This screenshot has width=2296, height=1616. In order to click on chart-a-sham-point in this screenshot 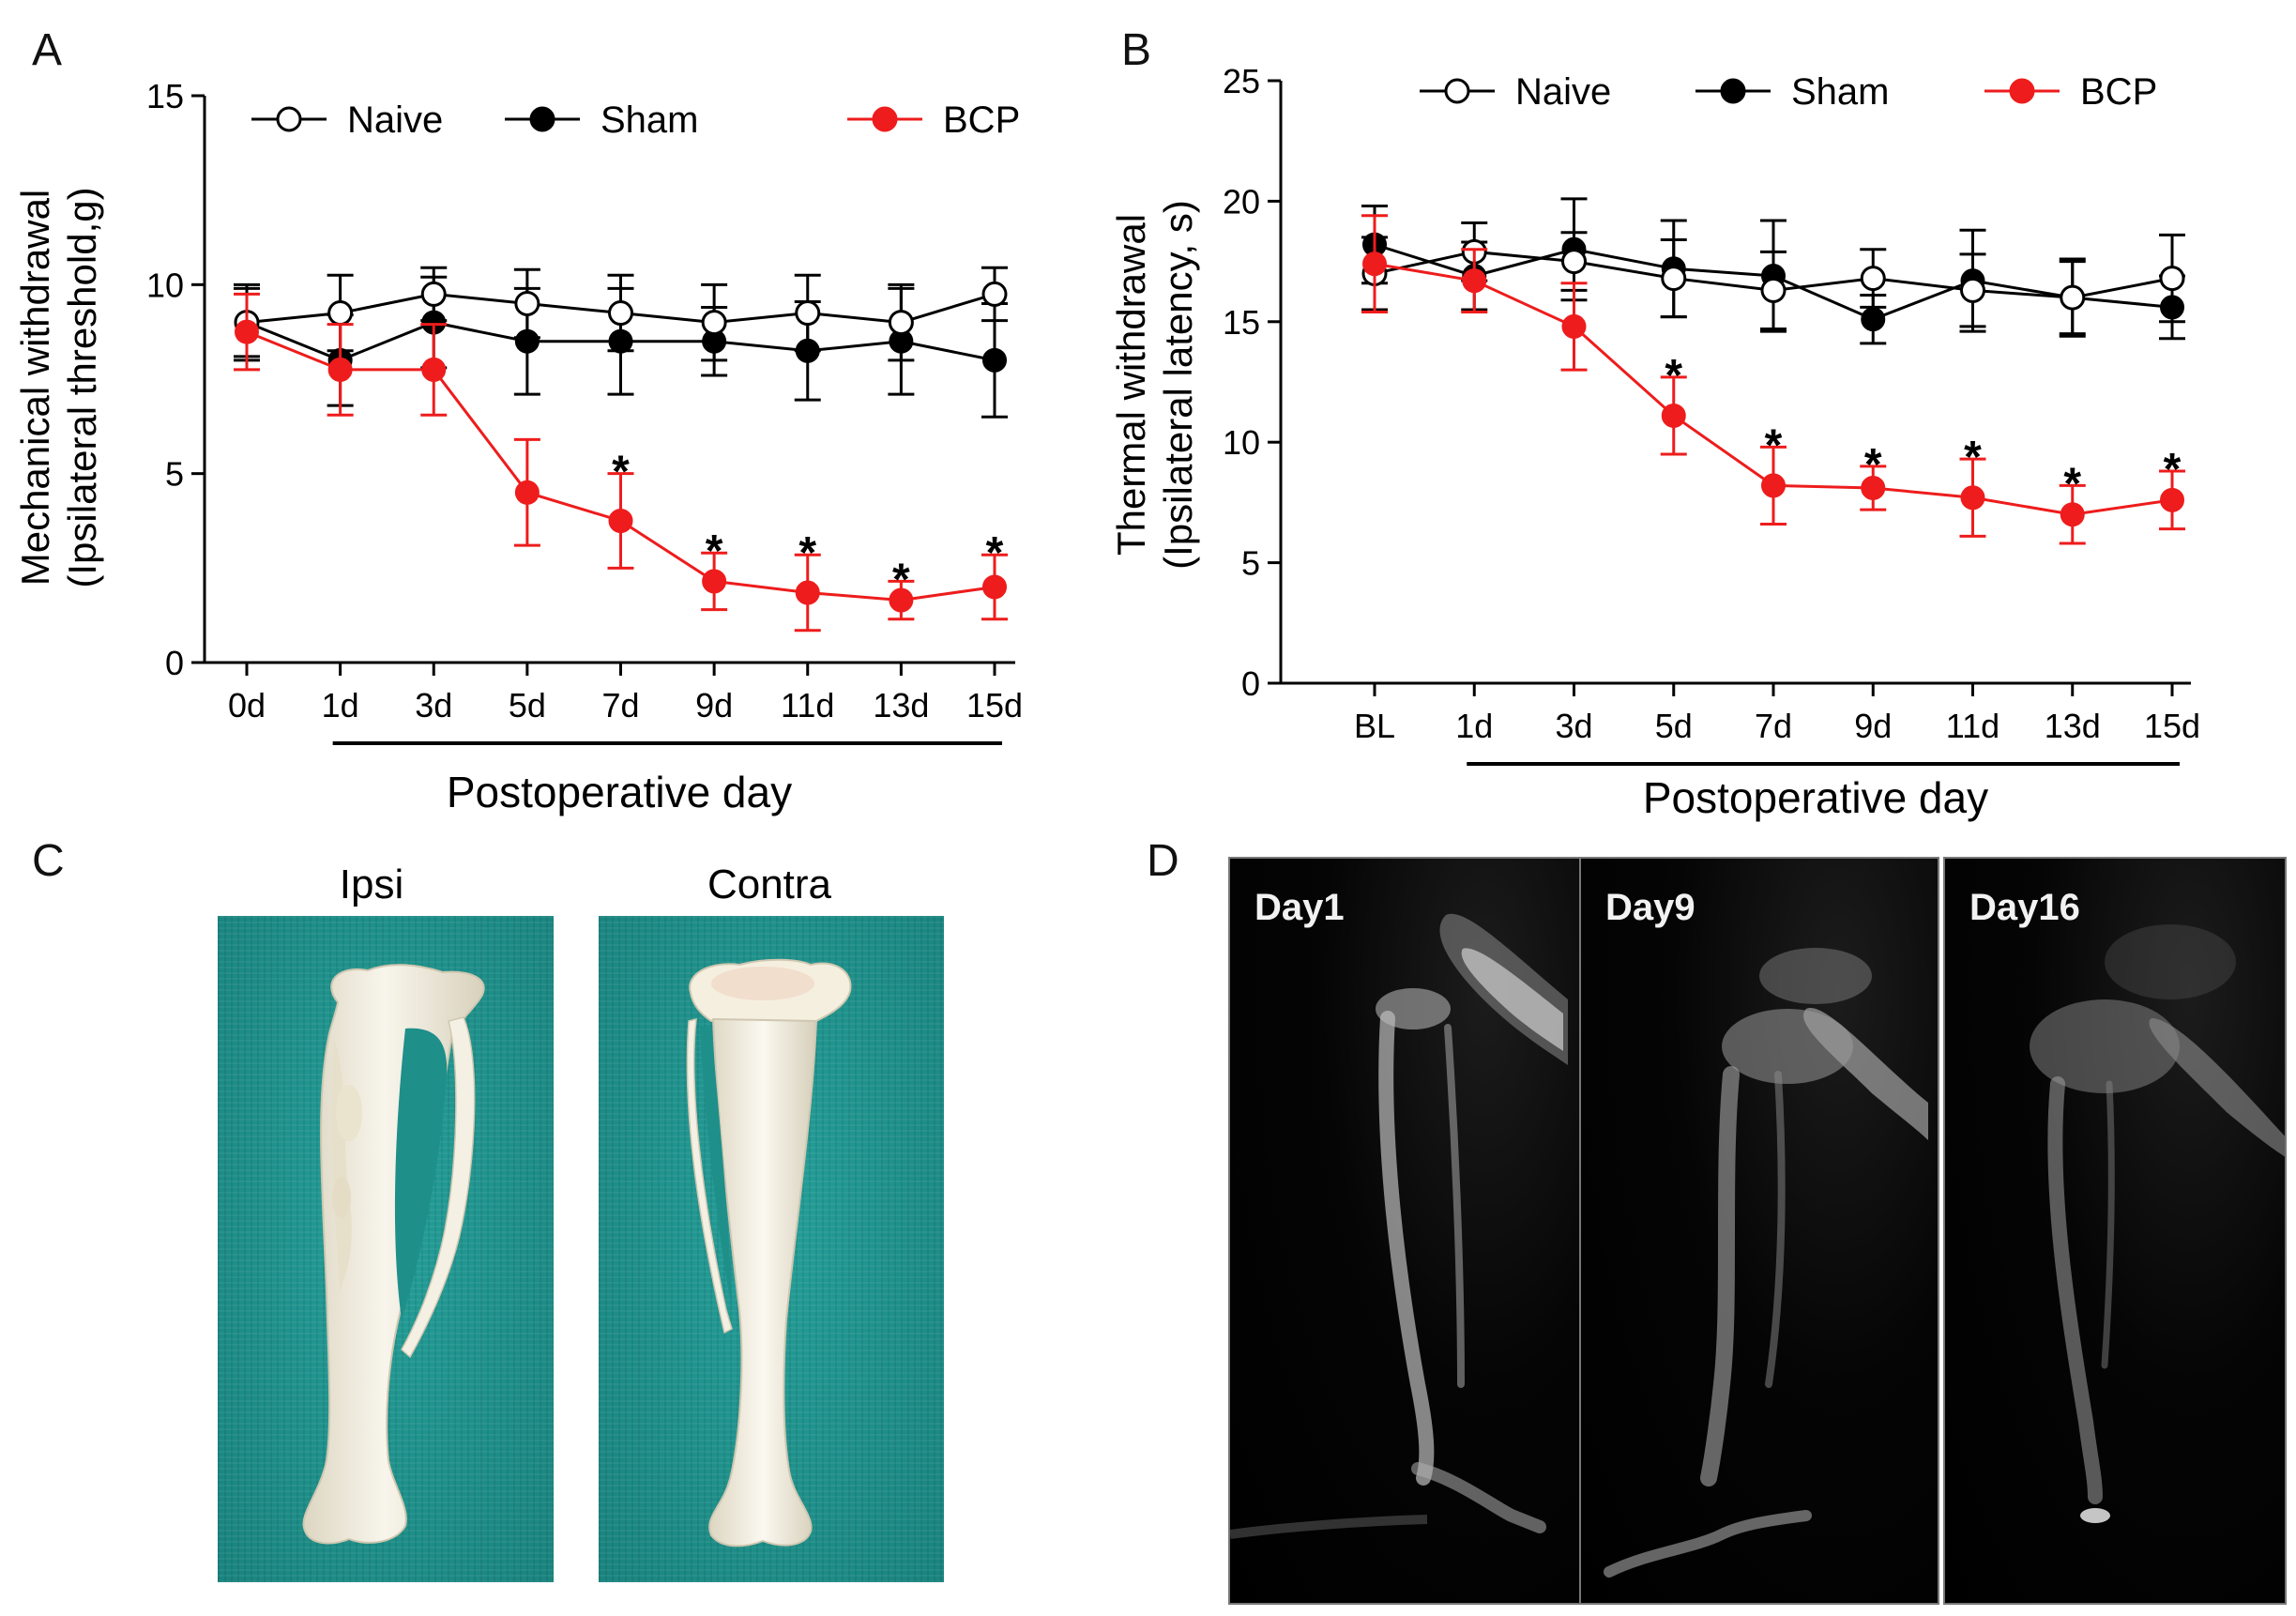, I will do `click(994, 360)`.